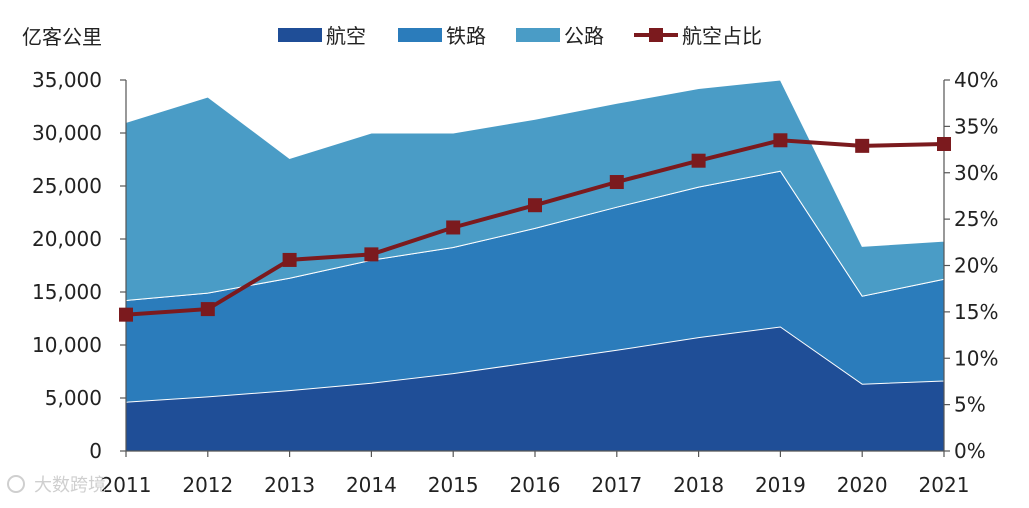  What do you see at coordinates (466, 36) in the screenshot?
I see `legend-label: 铁路` at bounding box center [466, 36].